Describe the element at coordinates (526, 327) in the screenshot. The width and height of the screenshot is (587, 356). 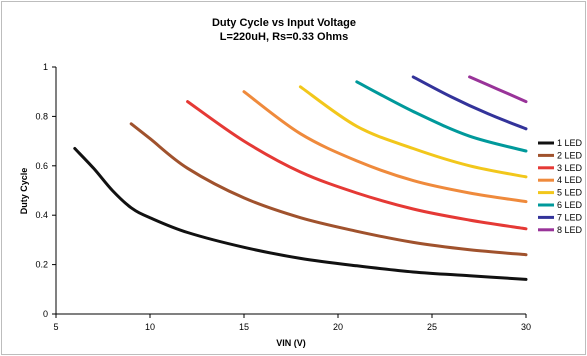
I see `x-tick-label: 30` at that location.